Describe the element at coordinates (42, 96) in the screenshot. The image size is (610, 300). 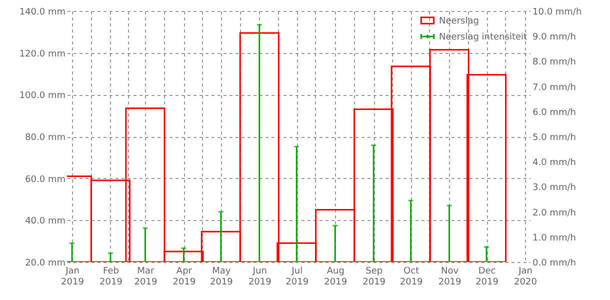
I see `y-tick-label: 100.0 mm` at that location.